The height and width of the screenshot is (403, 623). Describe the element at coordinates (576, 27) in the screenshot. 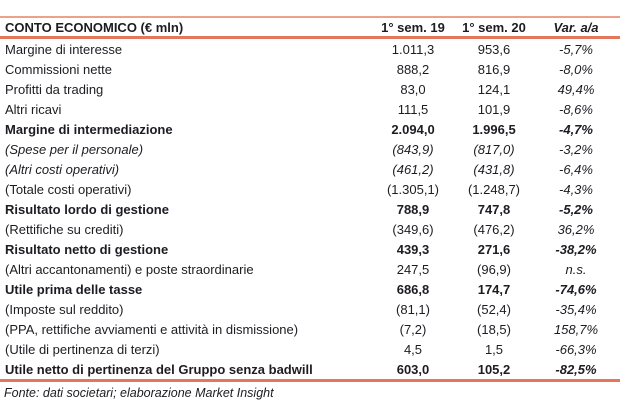

I see `column-header-var: Var. a/a` at that location.